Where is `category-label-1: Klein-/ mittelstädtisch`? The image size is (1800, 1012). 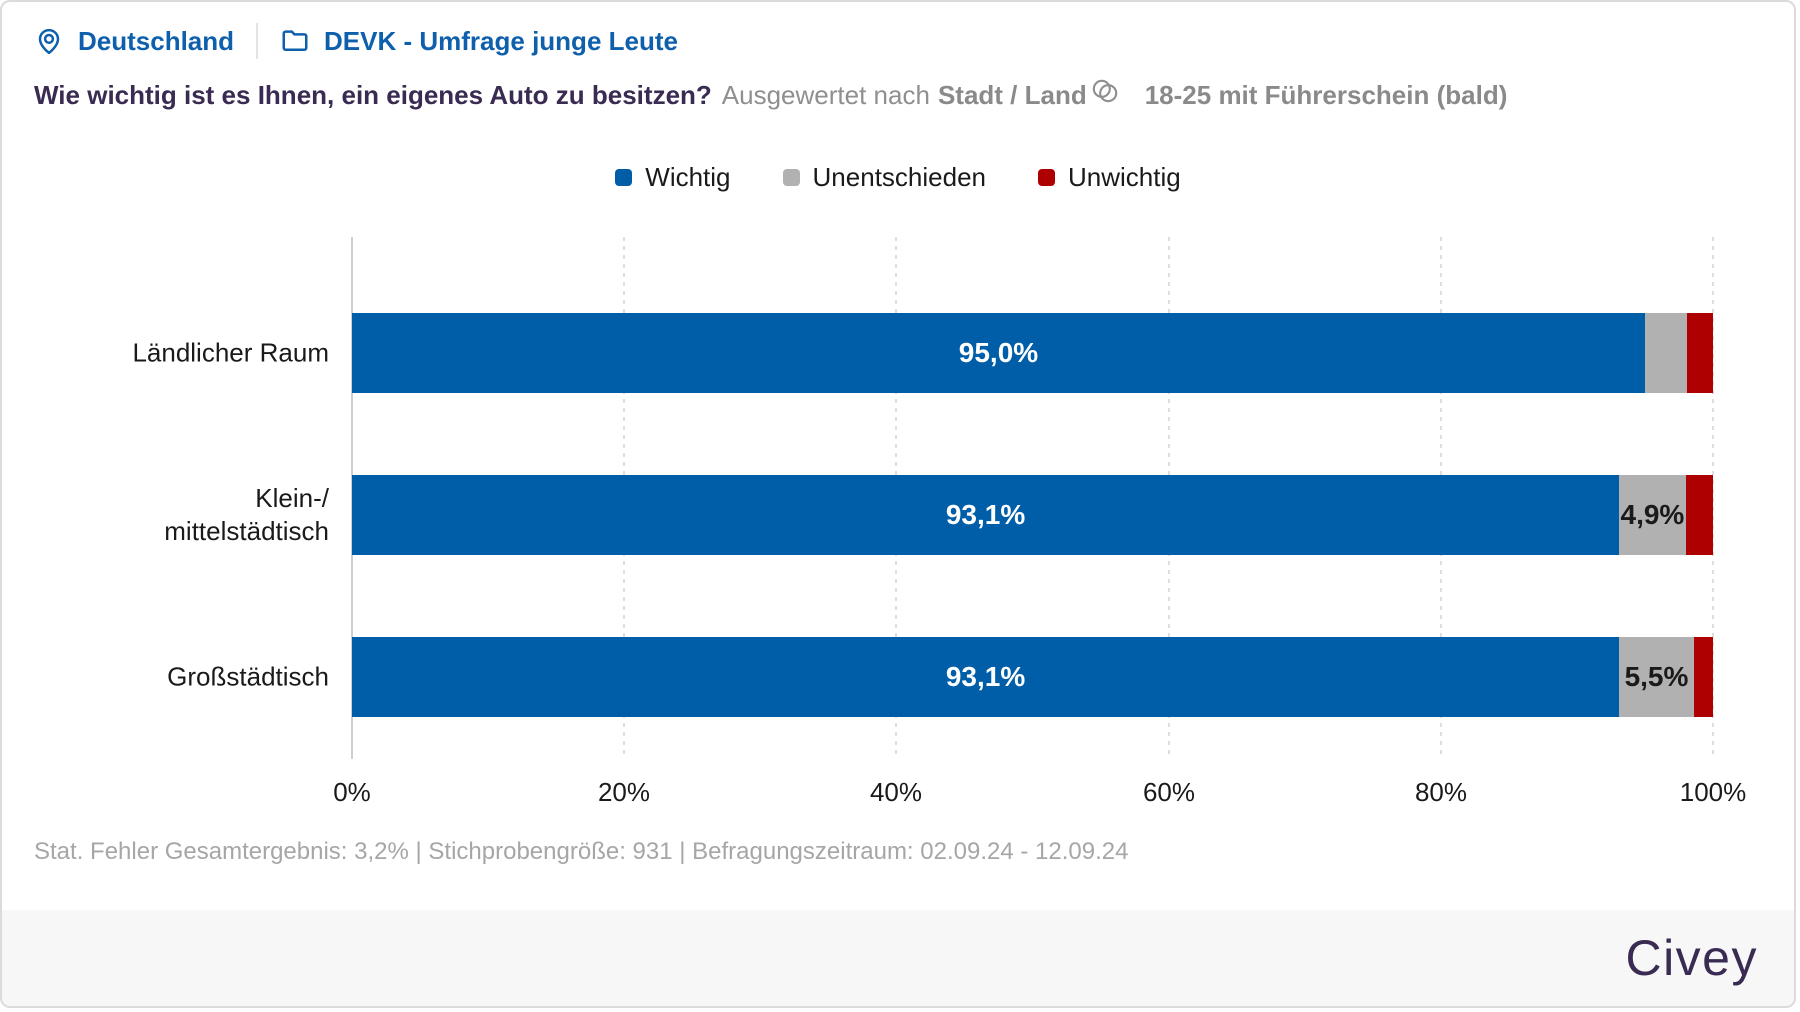
category-label-1: Klein-/ mittelstädtisch is located at coordinates (246, 514).